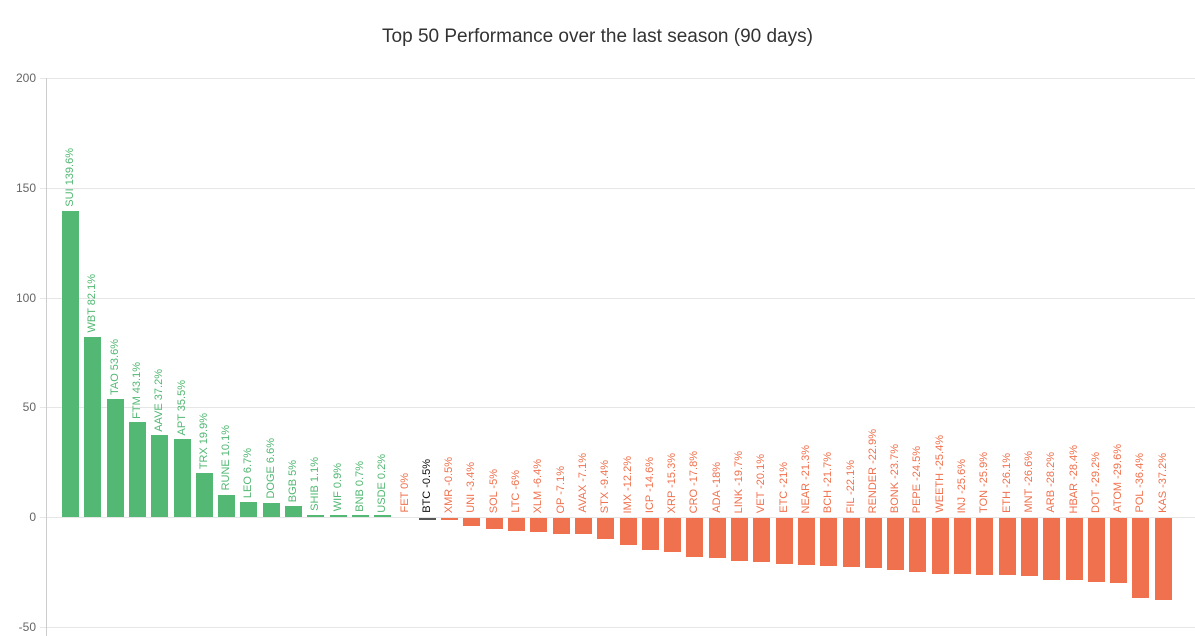 This screenshot has height=636, width=1195. I want to click on bar-FTM, so click(137, 469).